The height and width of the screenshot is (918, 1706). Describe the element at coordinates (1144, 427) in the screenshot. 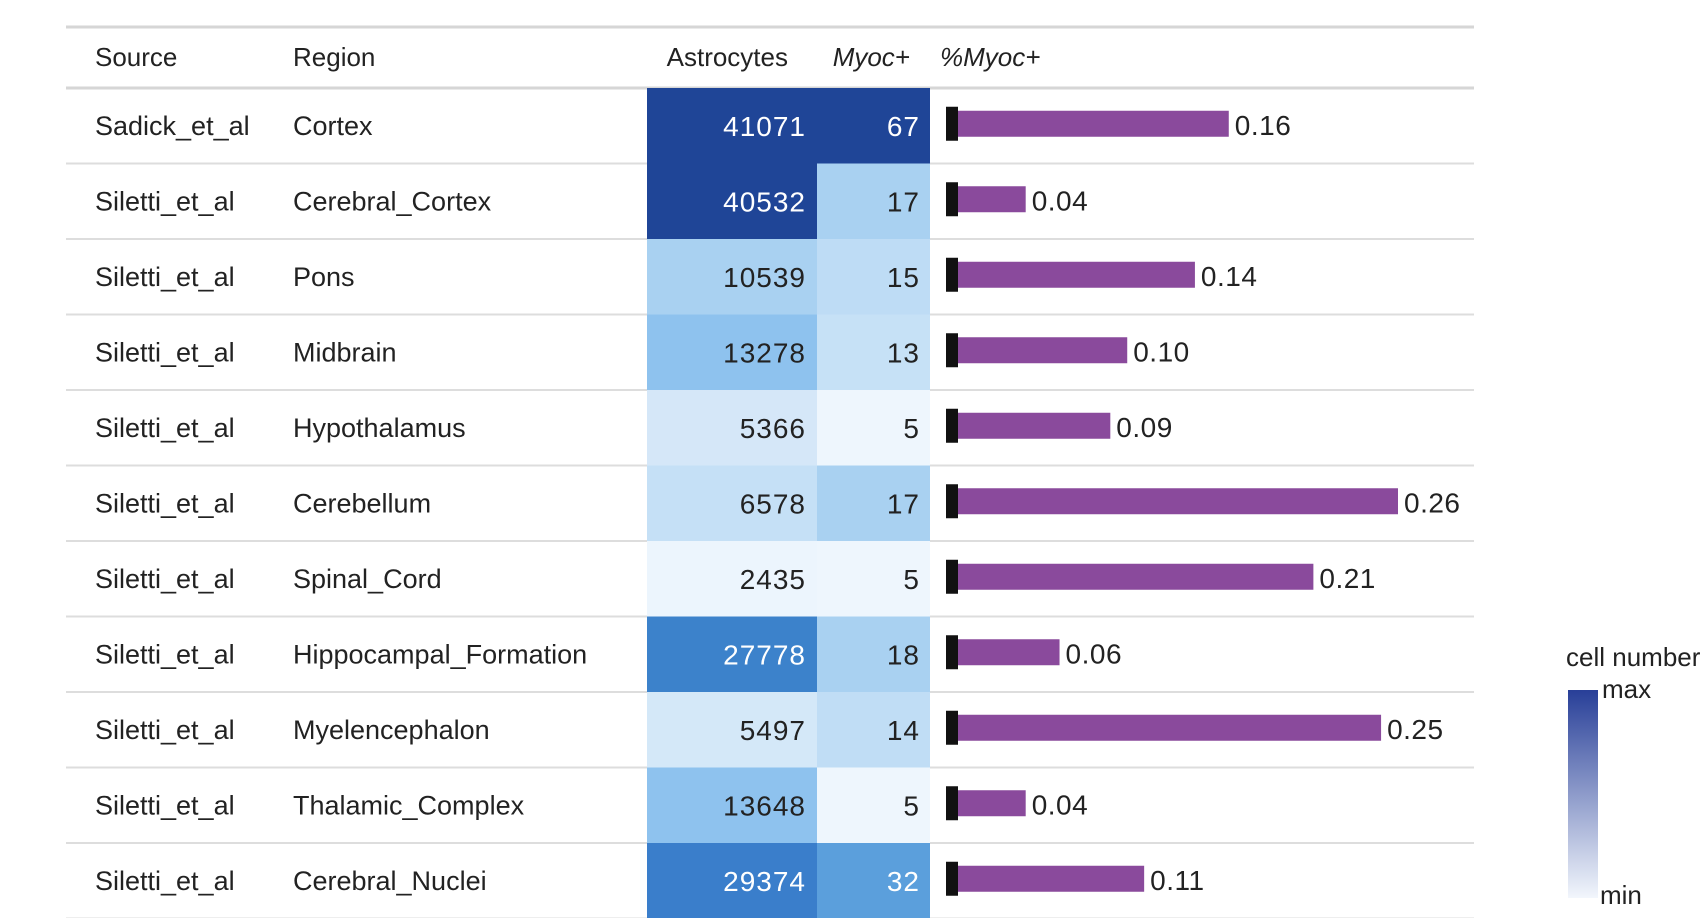

I see `pct-value-label: 0.09` at that location.